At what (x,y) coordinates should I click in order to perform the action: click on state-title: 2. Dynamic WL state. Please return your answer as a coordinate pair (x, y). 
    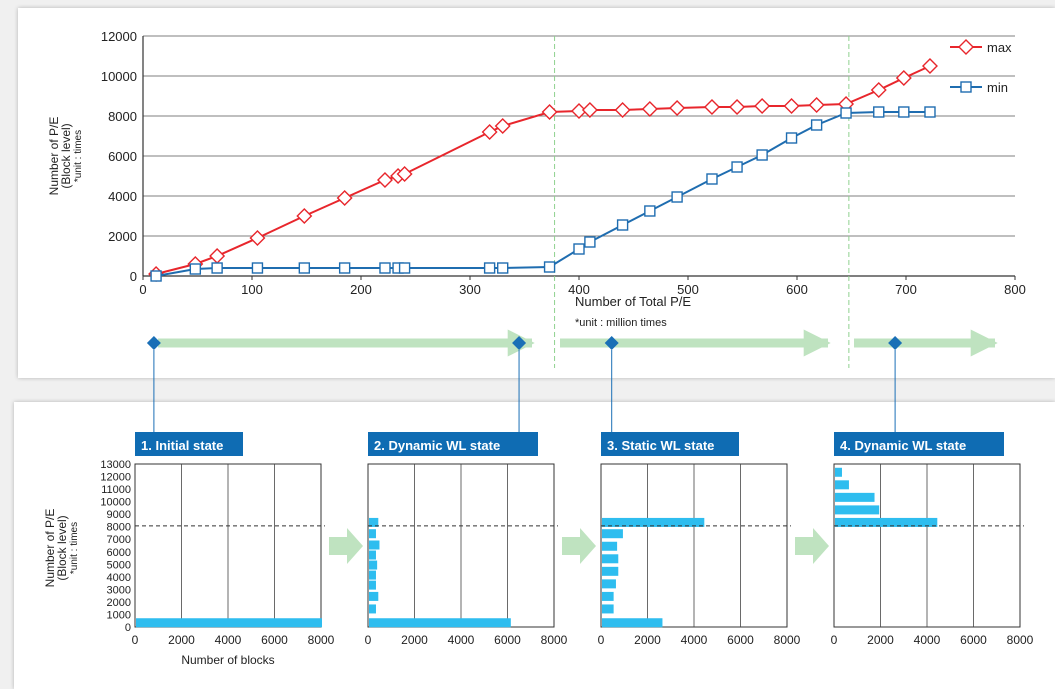
    Looking at the image, I should click on (437, 445).